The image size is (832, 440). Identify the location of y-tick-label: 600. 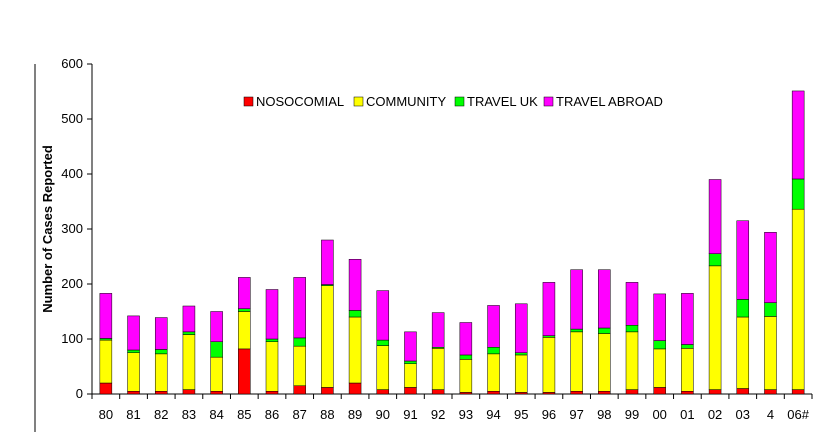
(72, 63).